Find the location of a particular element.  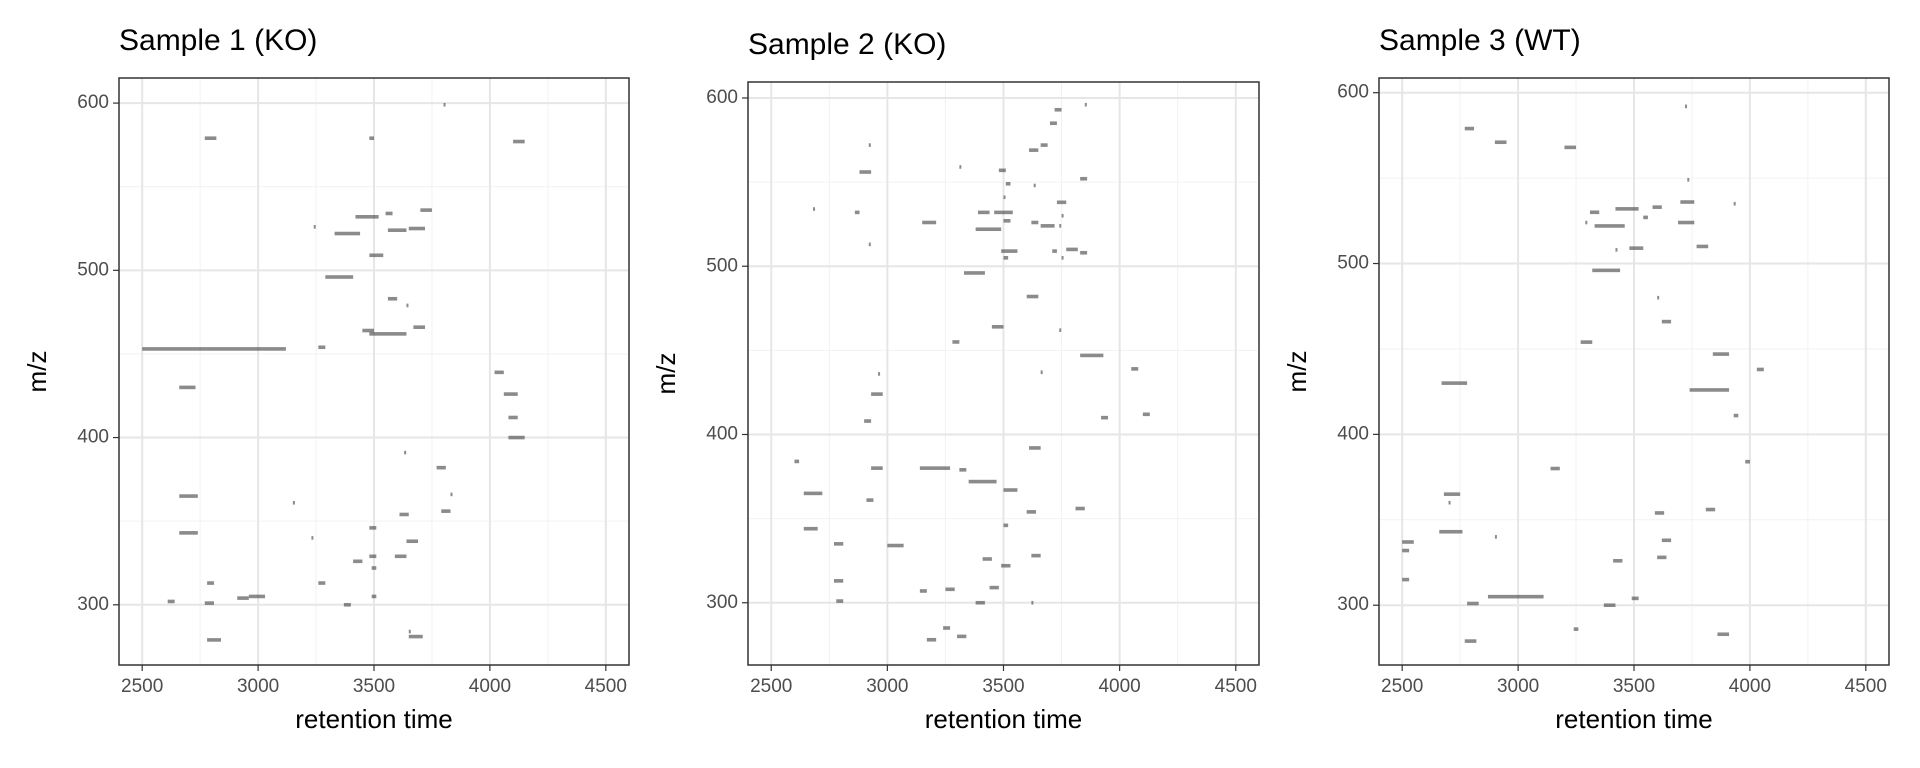

x-tick-label: 2500 is located at coordinates (1402, 686).